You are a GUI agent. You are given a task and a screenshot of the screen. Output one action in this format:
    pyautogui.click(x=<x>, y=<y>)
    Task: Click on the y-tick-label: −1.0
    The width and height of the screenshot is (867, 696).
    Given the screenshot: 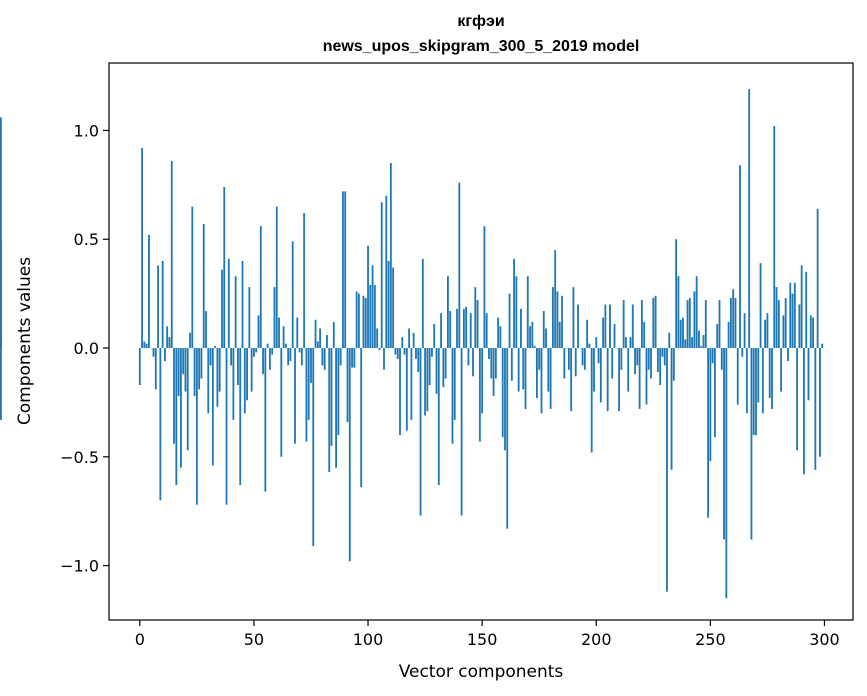 What is the action you would take?
    pyautogui.click(x=79, y=566)
    